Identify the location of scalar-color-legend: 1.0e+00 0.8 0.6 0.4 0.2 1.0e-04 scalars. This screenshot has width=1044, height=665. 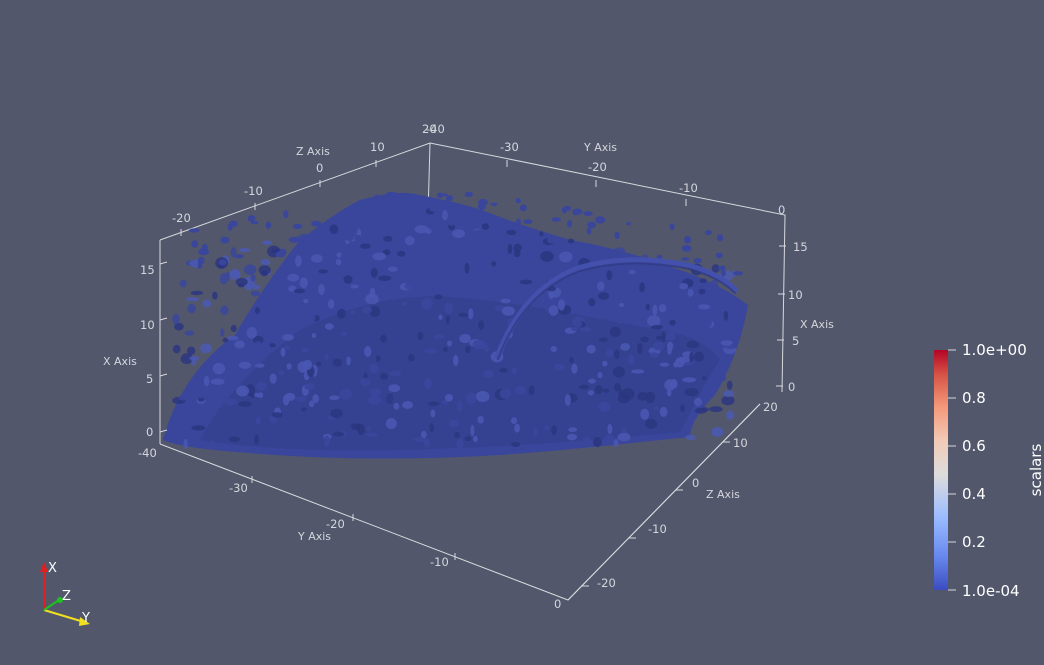
(989, 470).